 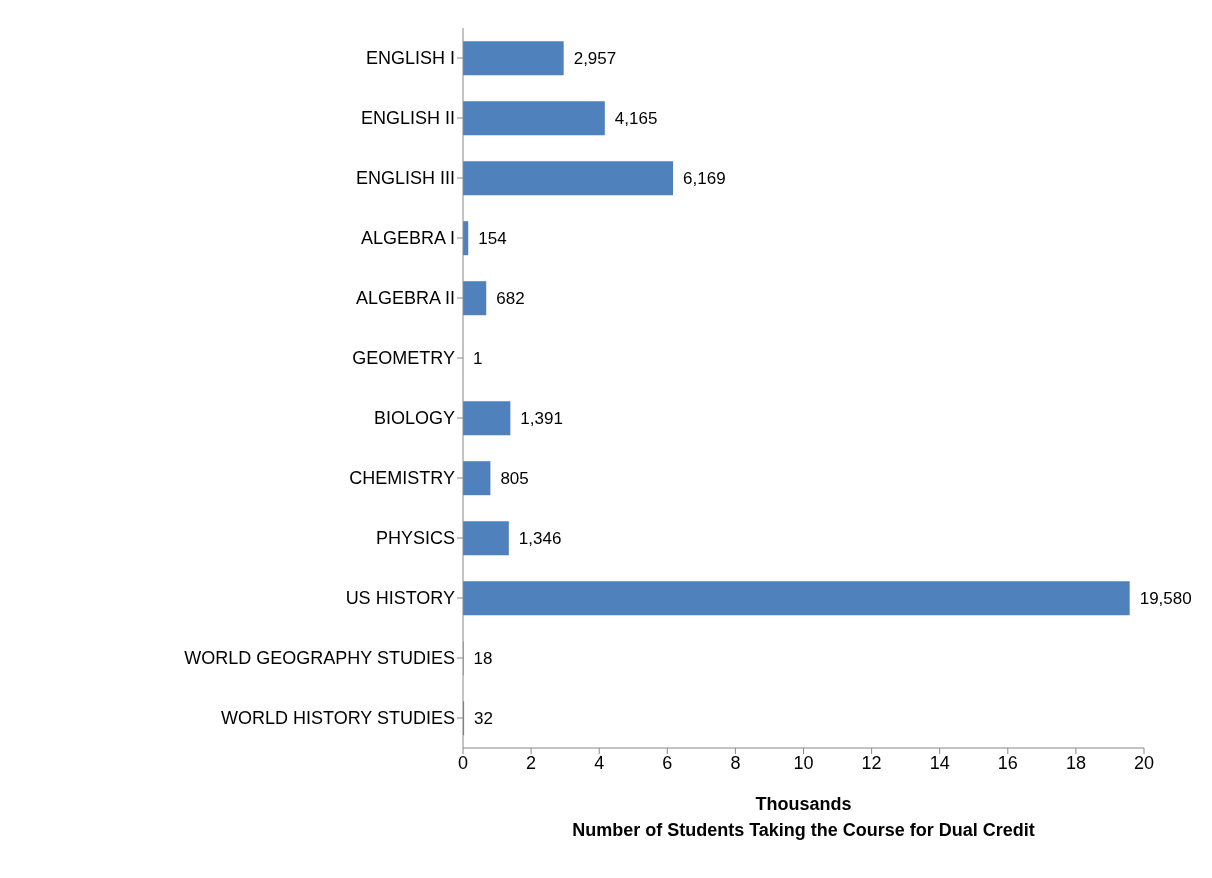 I want to click on y-tick-label: US HISTORY, so click(x=400, y=598).